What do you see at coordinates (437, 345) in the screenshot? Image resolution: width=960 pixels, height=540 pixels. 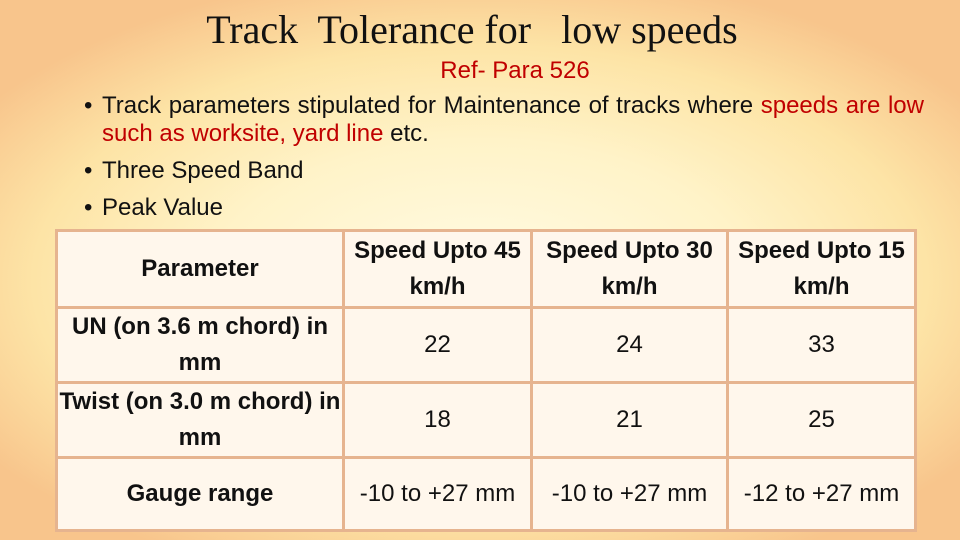 I see `table-cell: 22` at bounding box center [437, 345].